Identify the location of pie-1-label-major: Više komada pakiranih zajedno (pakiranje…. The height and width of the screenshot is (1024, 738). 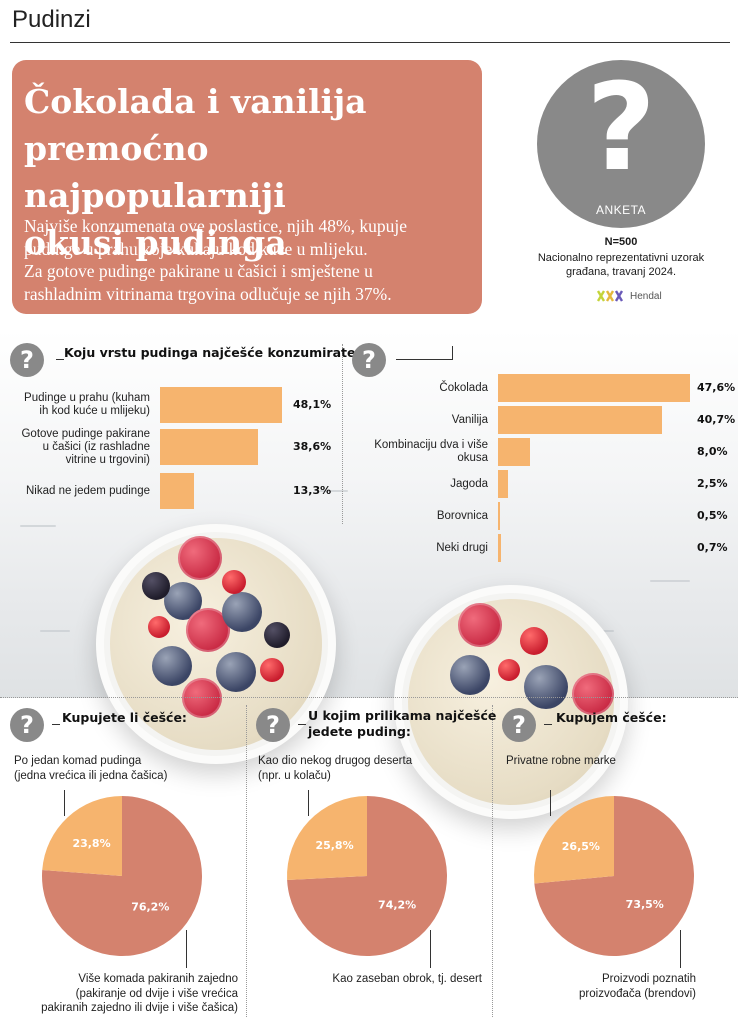
(139, 993).